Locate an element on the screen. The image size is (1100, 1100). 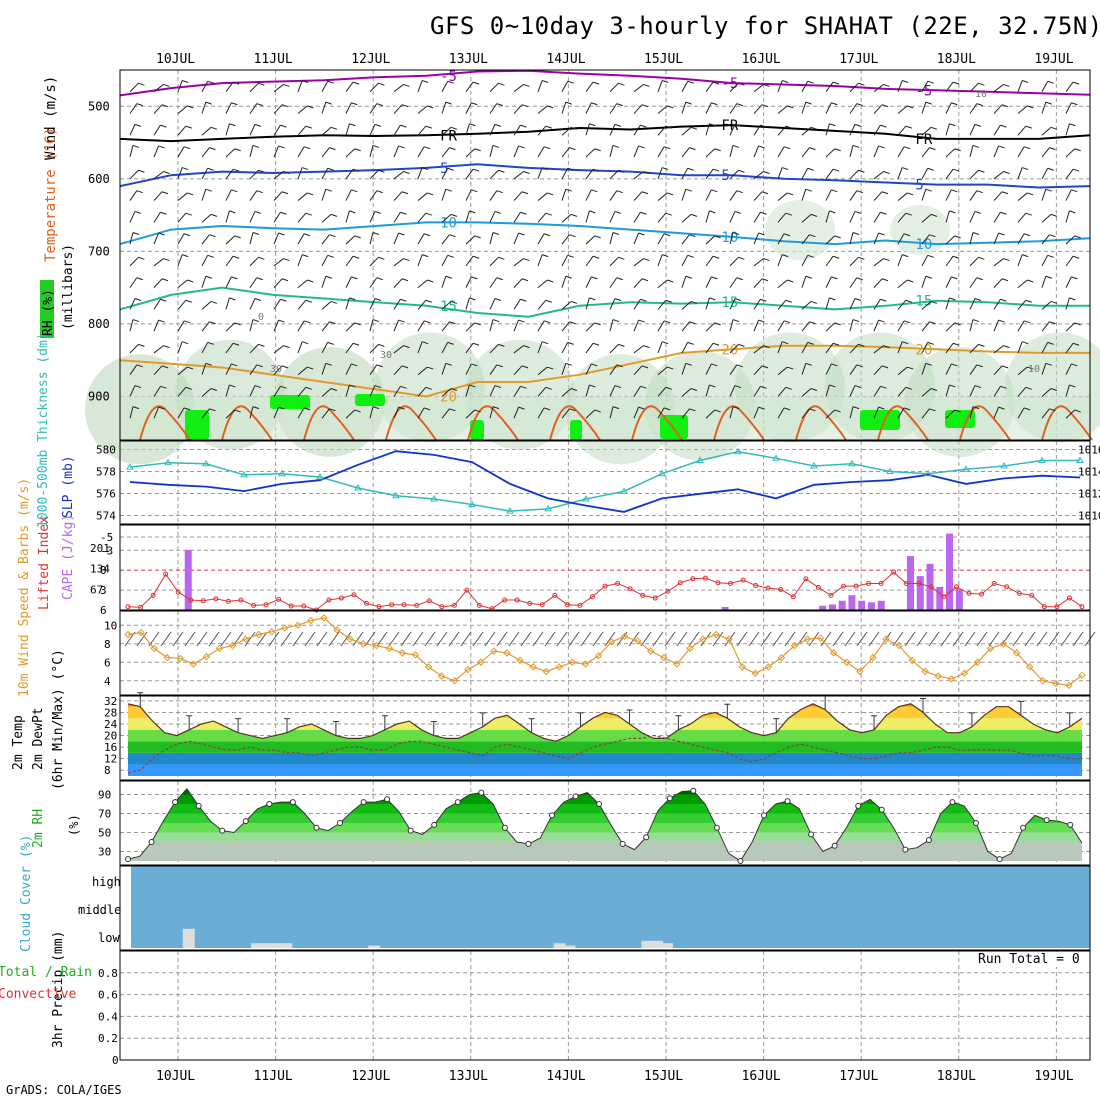
cape-bar is located at coordinates (920, 593).